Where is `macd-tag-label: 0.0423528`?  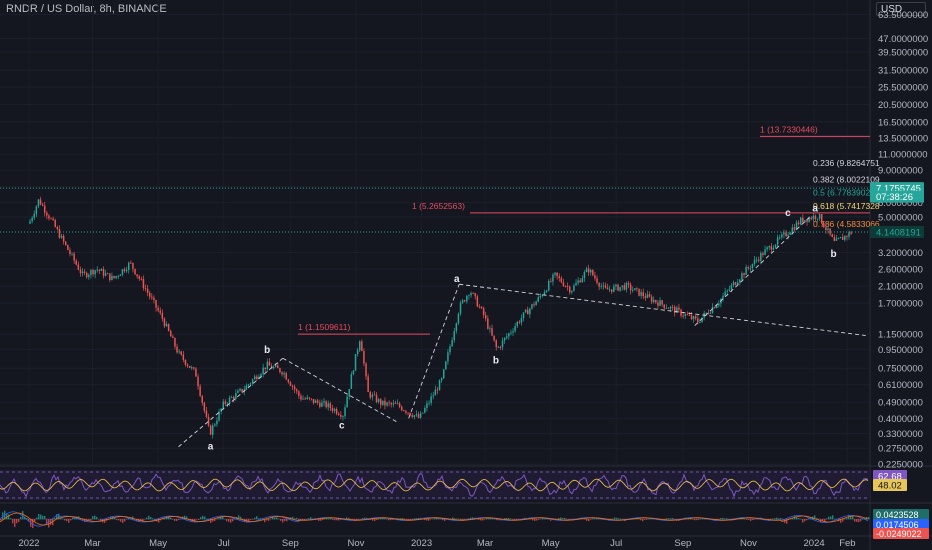
macd-tag-label: 0.0423528 is located at coordinates (897, 515).